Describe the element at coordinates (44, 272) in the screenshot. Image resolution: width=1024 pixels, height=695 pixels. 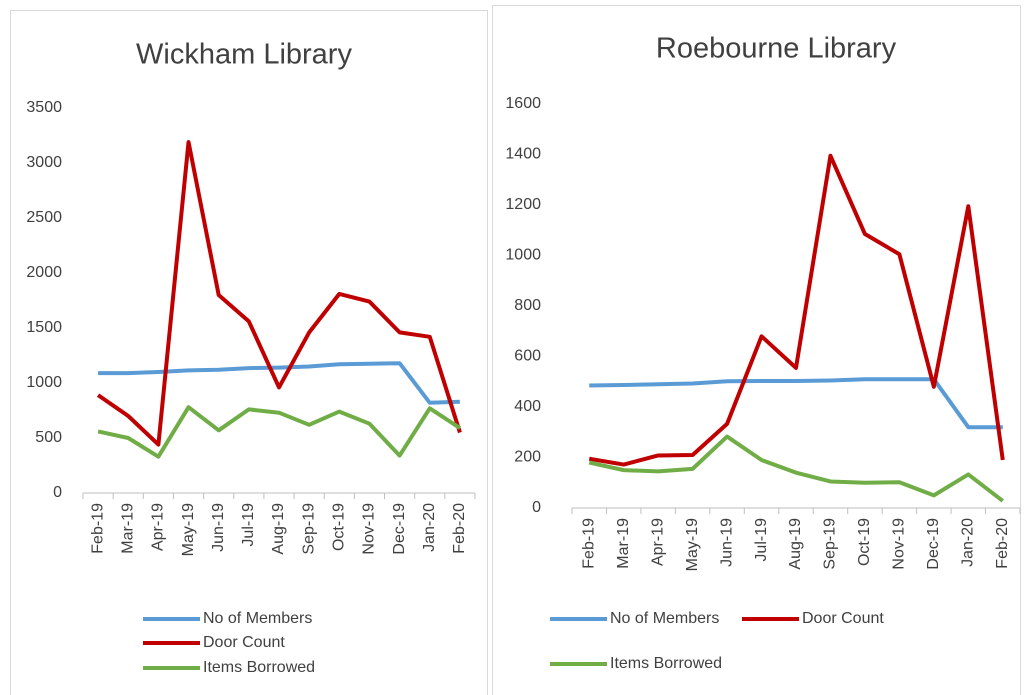
I see `y-tick-label: 2000` at that location.